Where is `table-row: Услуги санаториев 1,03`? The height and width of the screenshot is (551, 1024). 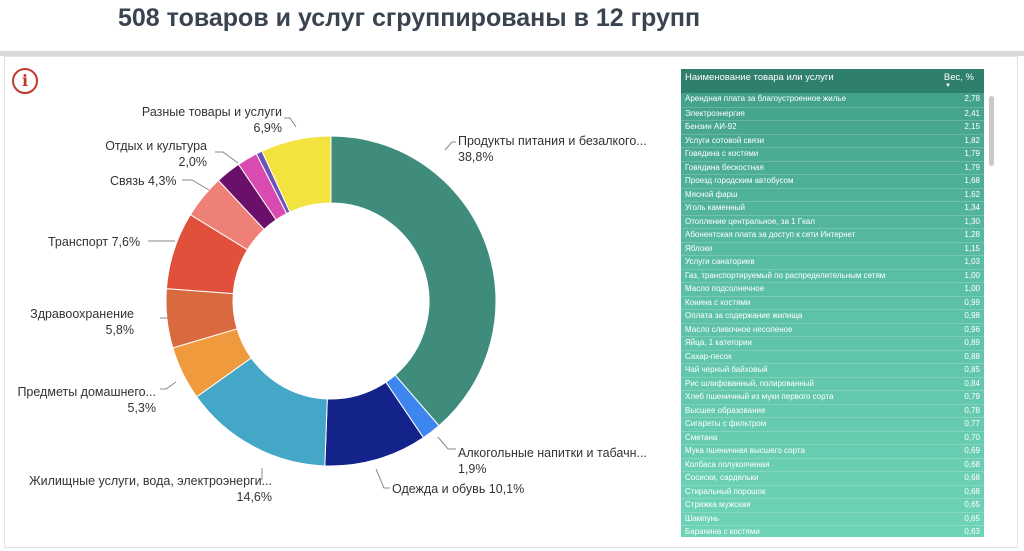
table-row: Услуги санаториев 1,03 is located at coordinates (832, 262).